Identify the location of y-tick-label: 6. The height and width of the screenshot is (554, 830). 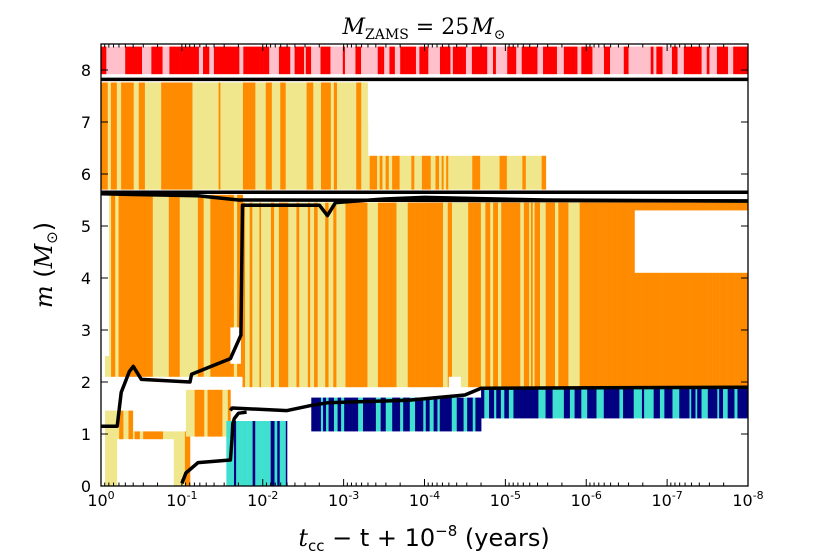
(86, 174).